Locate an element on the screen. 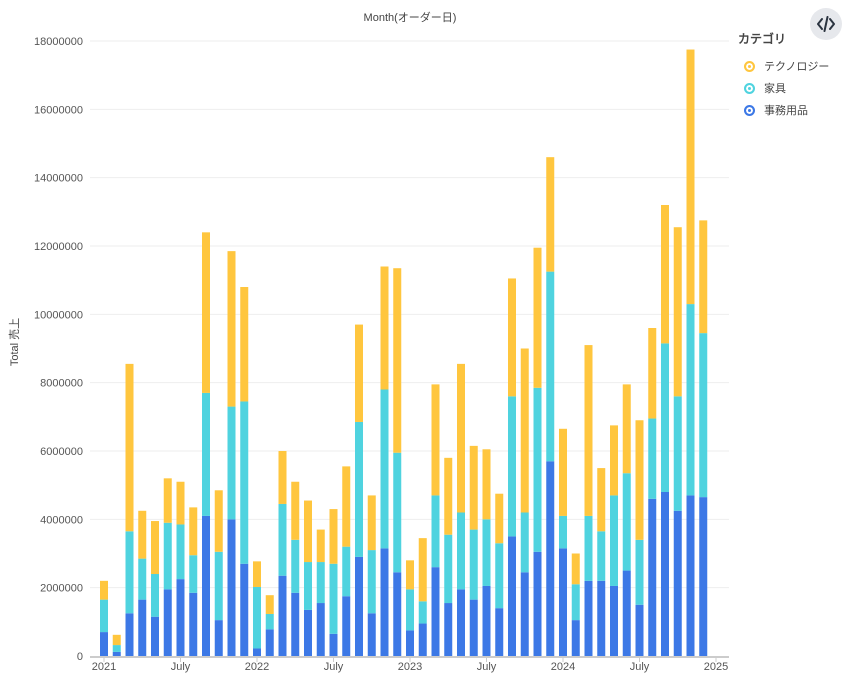 Image resolution: width=851 pixels, height=681 pixels. legend-item: 家具 is located at coordinates (783, 88).